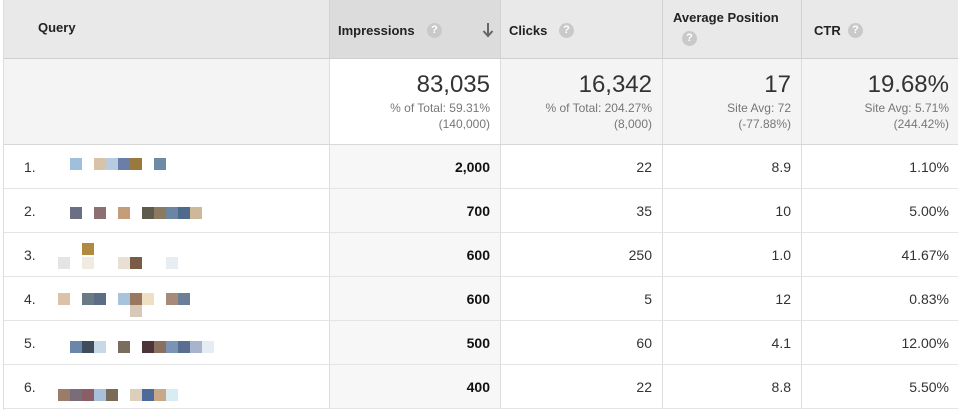 This screenshot has height=410, width=958. I want to click on average-position-value: 8.9, so click(781, 167).